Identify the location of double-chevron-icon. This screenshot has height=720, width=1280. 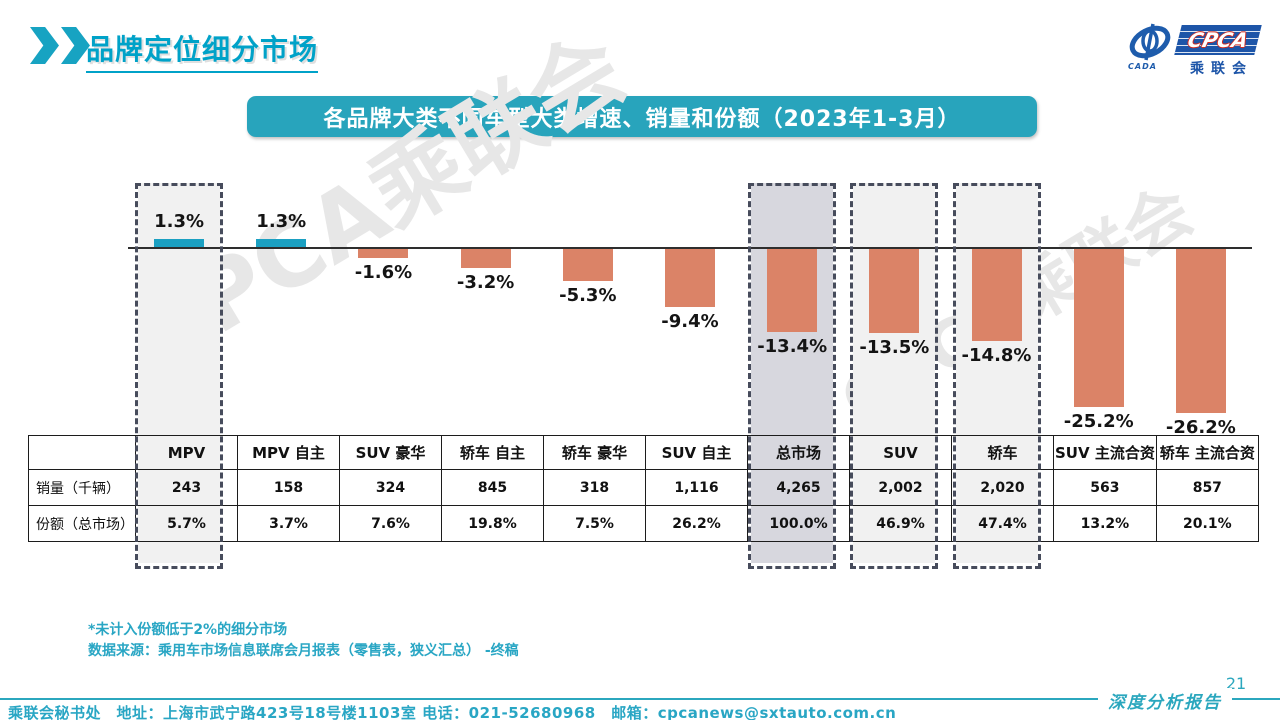
(60, 45).